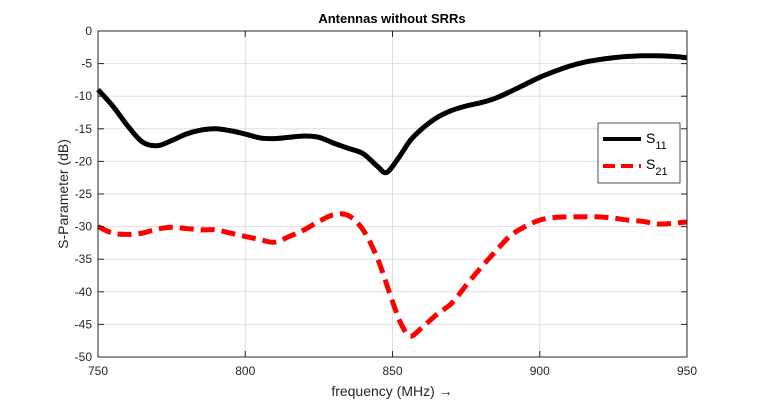 The height and width of the screenshot is (402, 760). What do you see at coordinates (391, 18) in the screenshot?
I see `chart-title: Antennas without SRRs` at bounding box center [391, 18].